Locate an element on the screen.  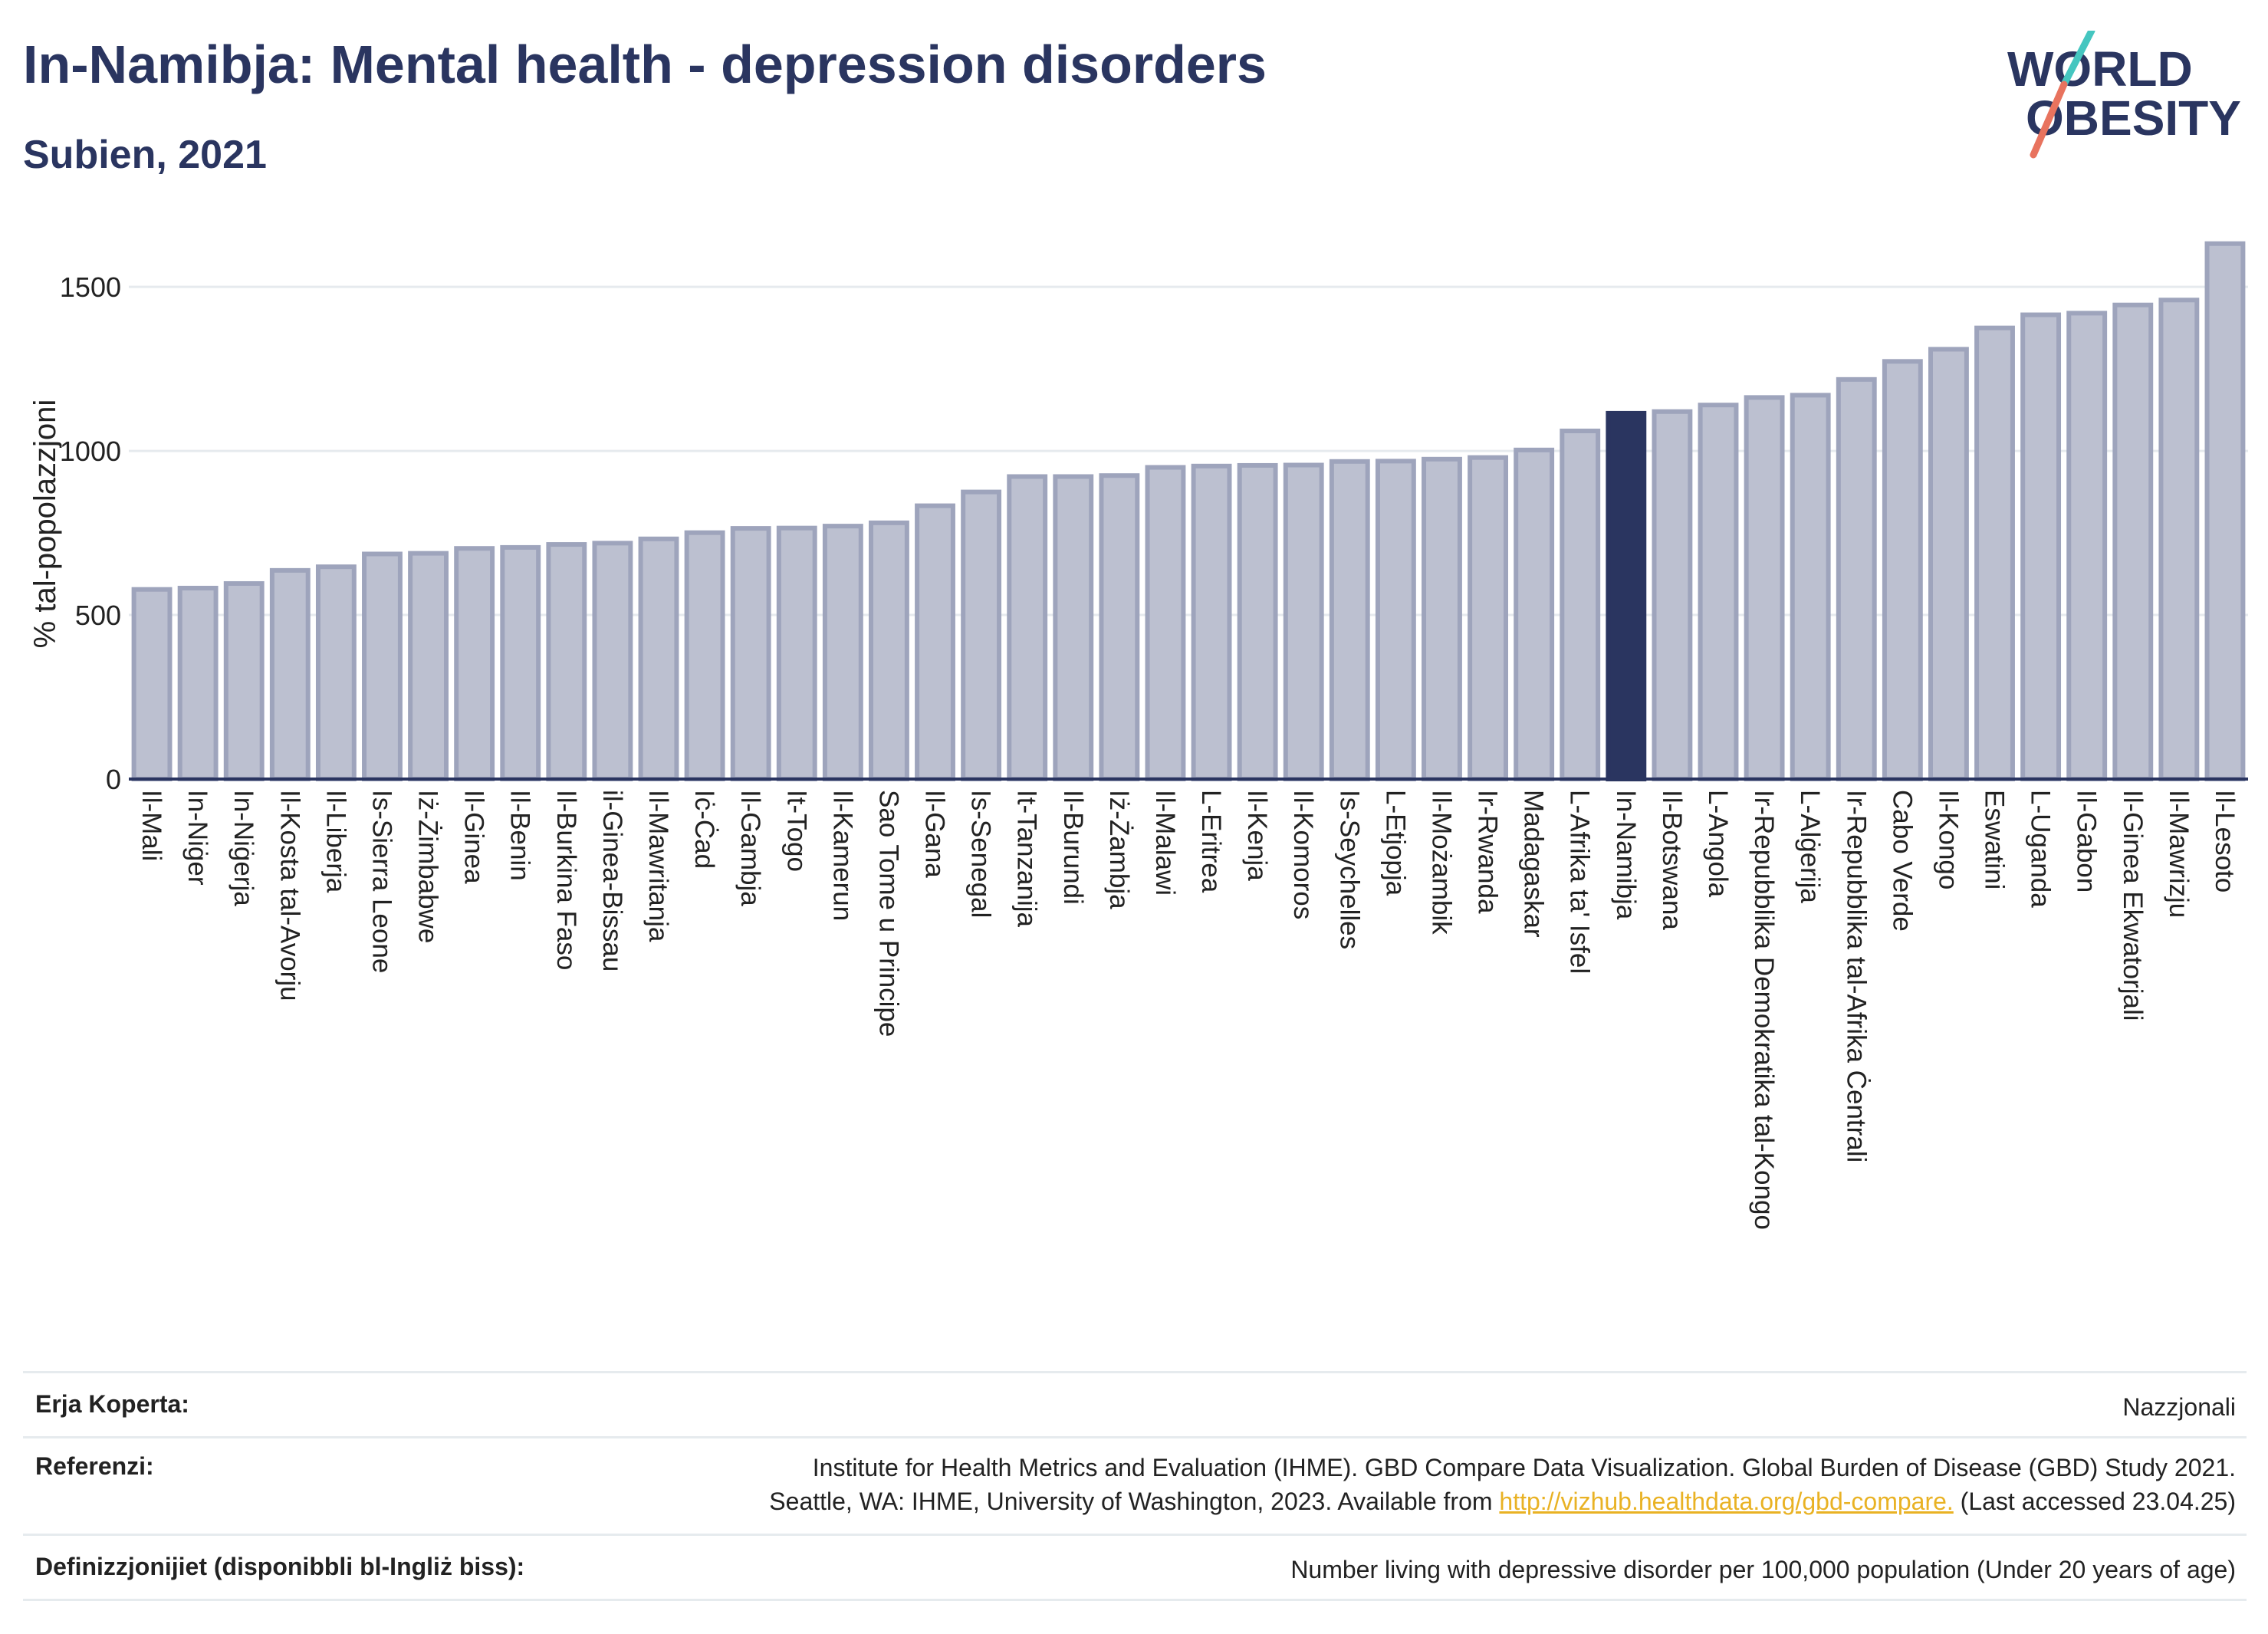
y-ticks: 0 500 1000 1500 is located at coordinates (90, 533).